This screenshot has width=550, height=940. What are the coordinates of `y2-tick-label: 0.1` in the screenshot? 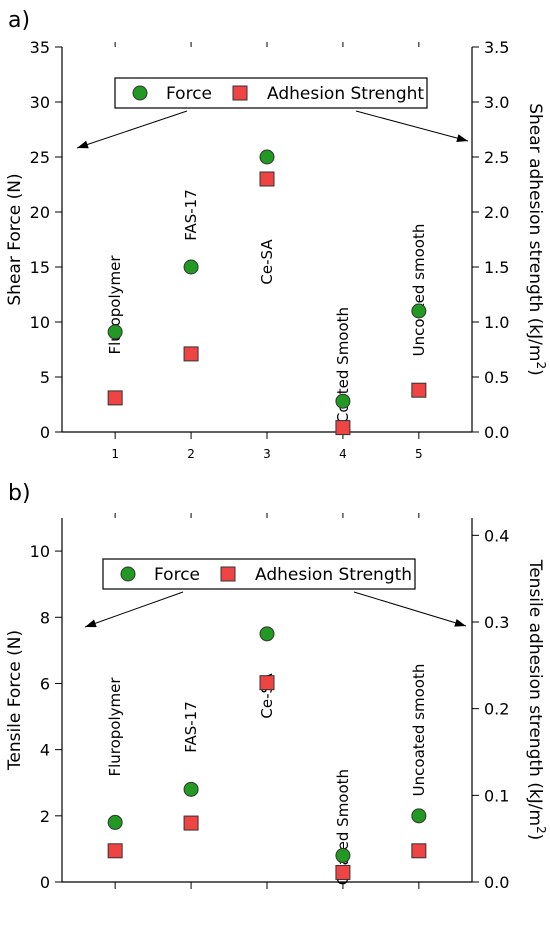 It's located at (496, 795).